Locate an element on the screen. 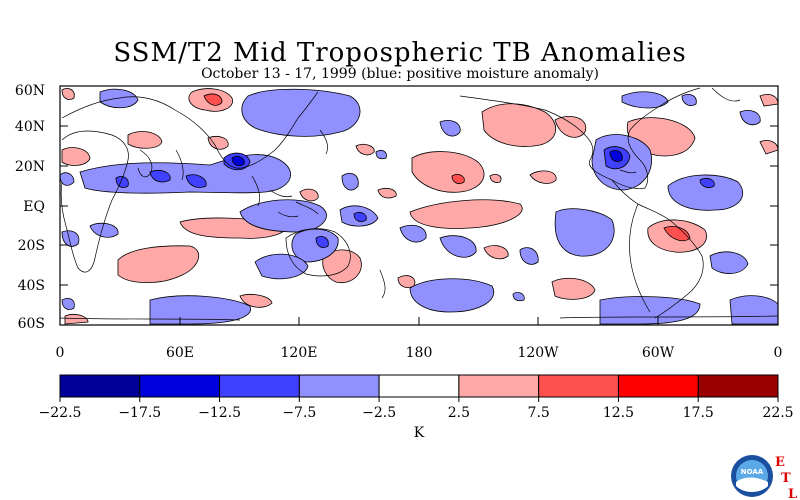  colorbar-tick-label: 22.5 is located at coordinates (777, 413).